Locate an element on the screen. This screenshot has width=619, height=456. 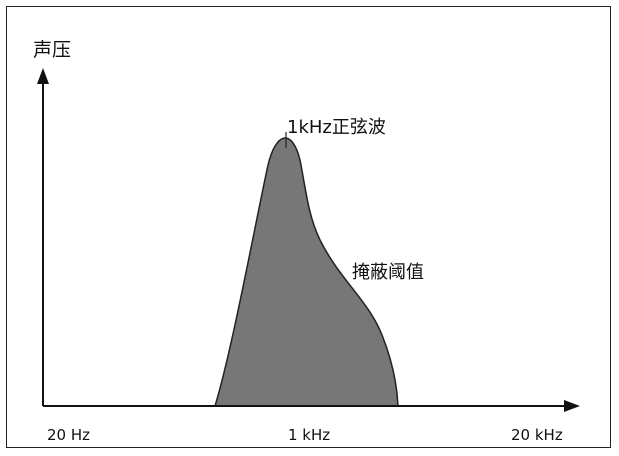
tone-label: 1kHz正弦波 is located at coordinates (336, 127).